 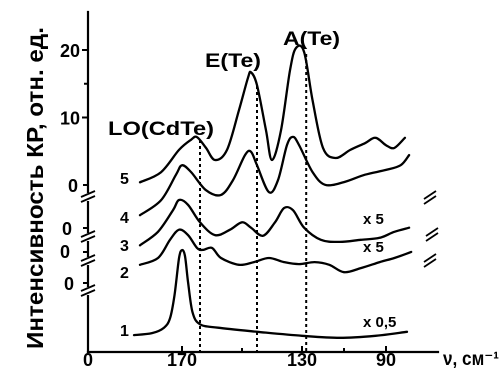 What do you see at coordinates (161, 129) in the screenshot?
I see `peak-label: LO(CdTe)` at bounding box center [161, 129].